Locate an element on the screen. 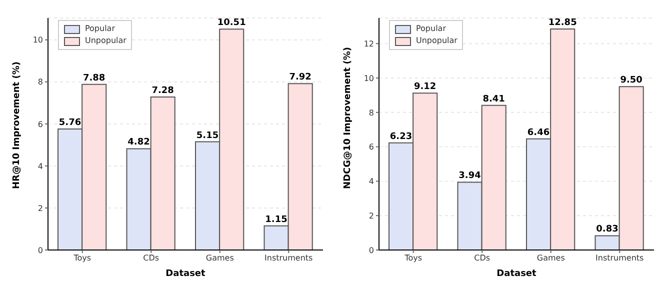  data-label: 4.82 is located at coordinates (139, 143).